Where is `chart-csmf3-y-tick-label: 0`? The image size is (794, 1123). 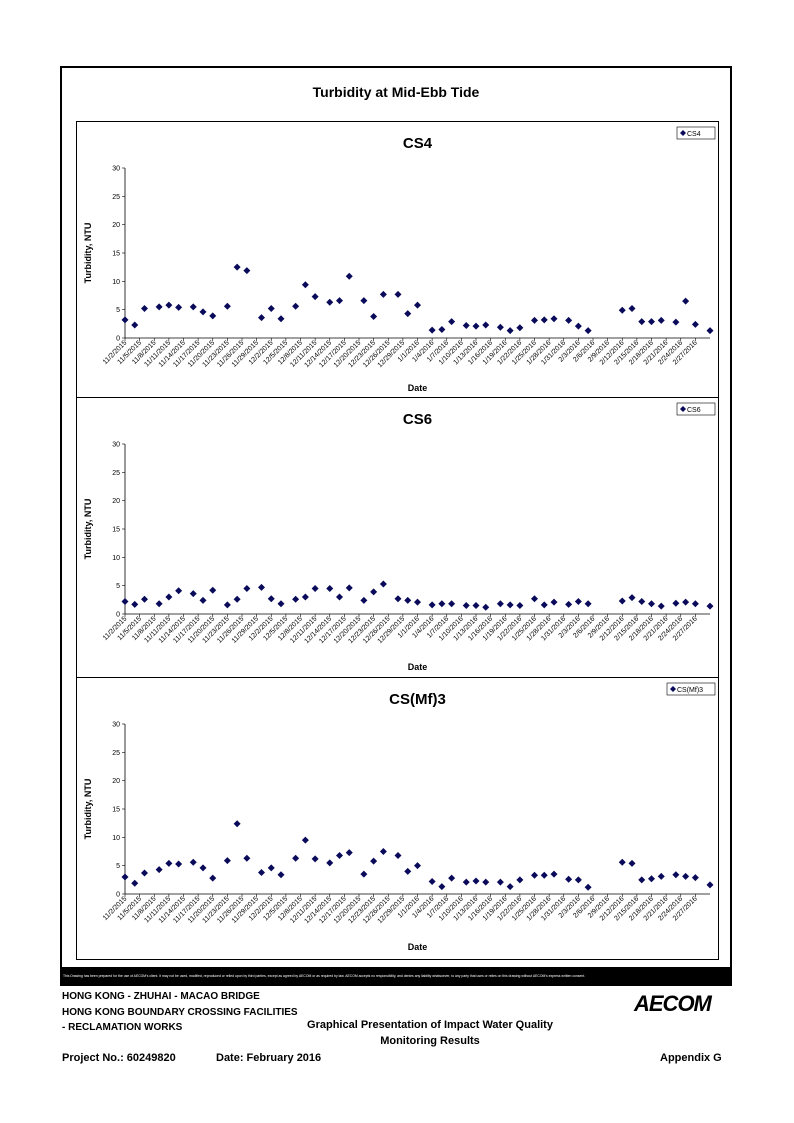
chart-csmf3-y-tick-label: 0 is located at coordinates (118, 895).